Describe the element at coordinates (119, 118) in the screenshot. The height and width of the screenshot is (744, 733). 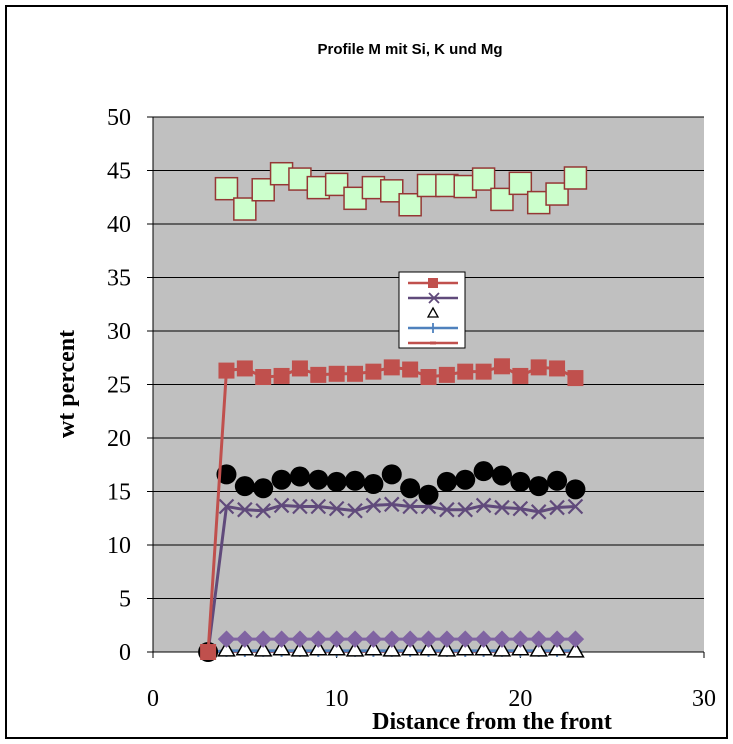
I see `y-tick-label: 50` at that location.